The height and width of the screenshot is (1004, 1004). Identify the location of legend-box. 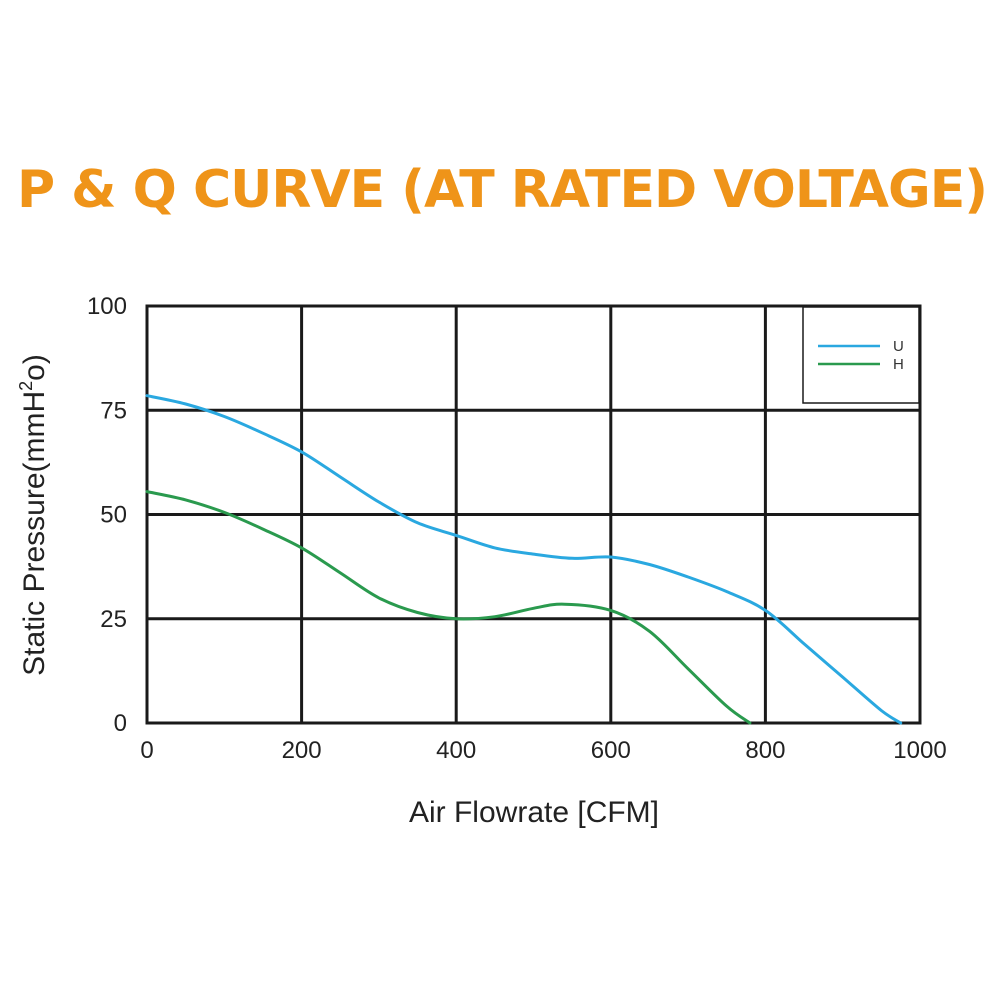
(861, 355).